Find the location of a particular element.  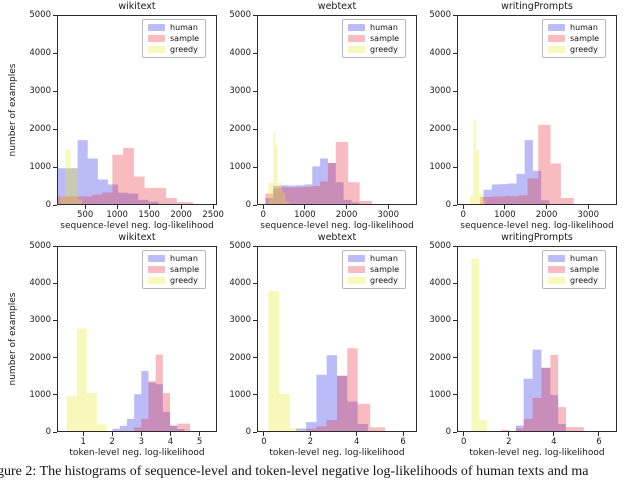

subplot-title: wikitext is located at coordinates (137, 237).